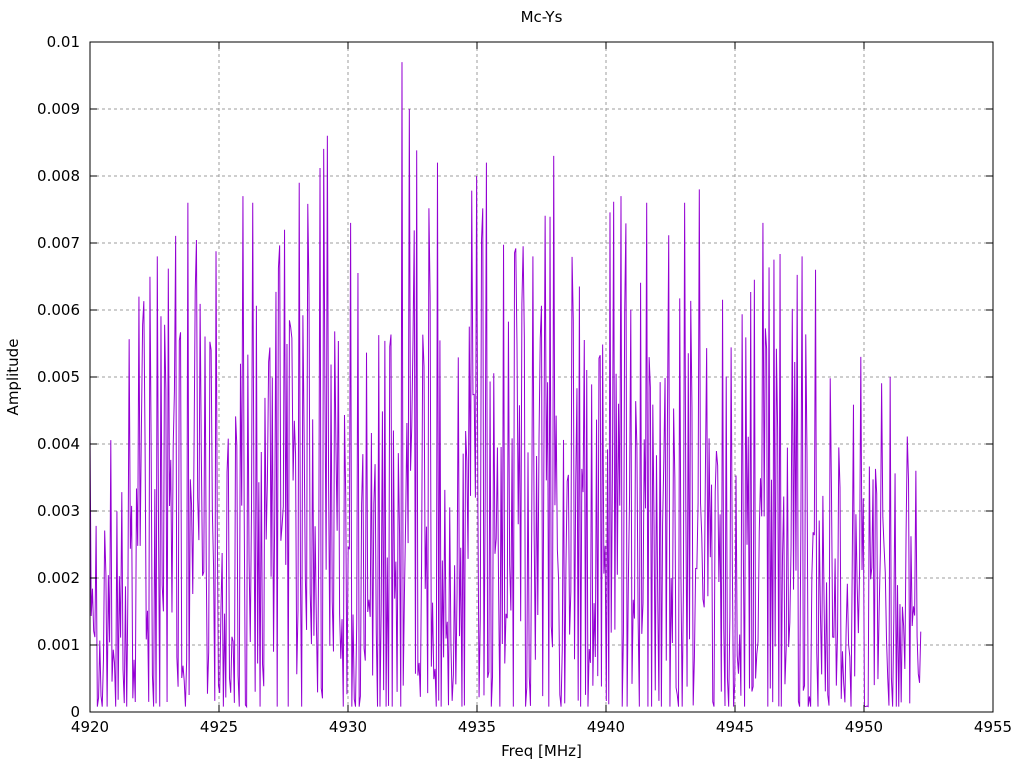 The width and height of the screenshot is (1024, 768). What do you see at coordinates (348, 727) in the screenshot?
I see `x-tick-label: 4930` at bounding box center [348, 727].